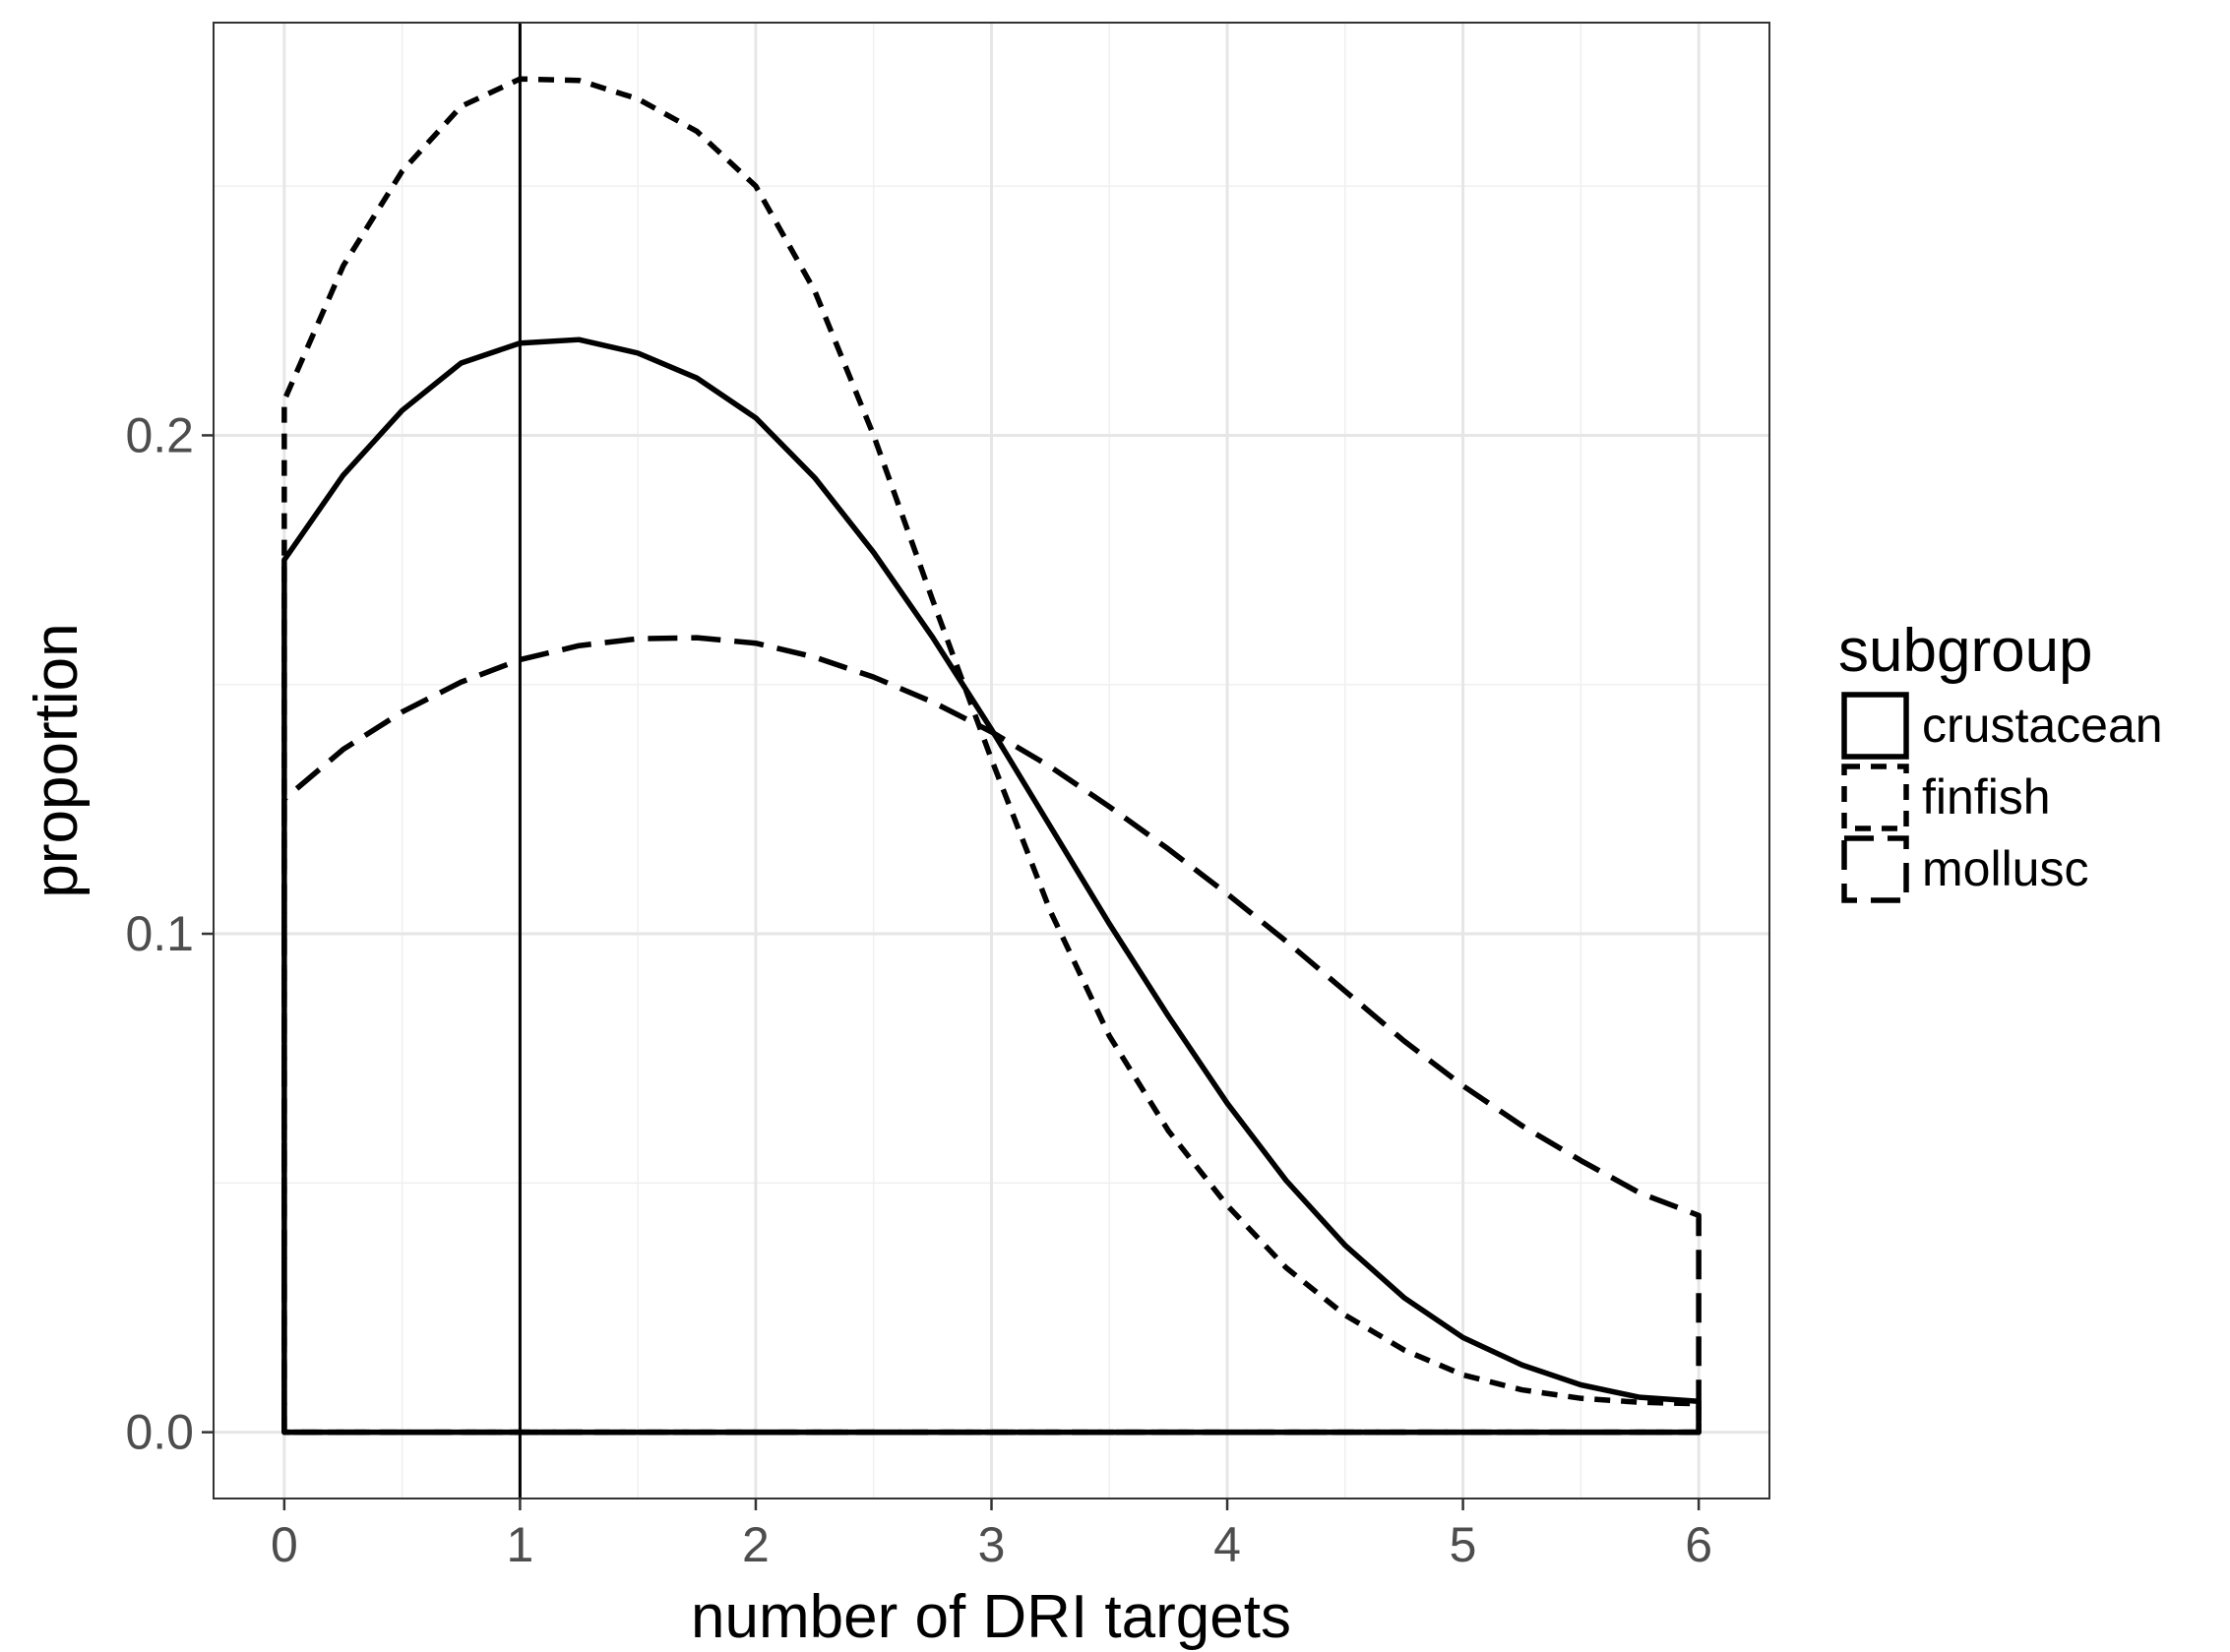 The height and width of the screenshot is (1652, 2230). What do you see at coordinates (1987, 797) in the screenshot?
I see `legend-label-finfish: finfish` at bounding box center [1987, 797].